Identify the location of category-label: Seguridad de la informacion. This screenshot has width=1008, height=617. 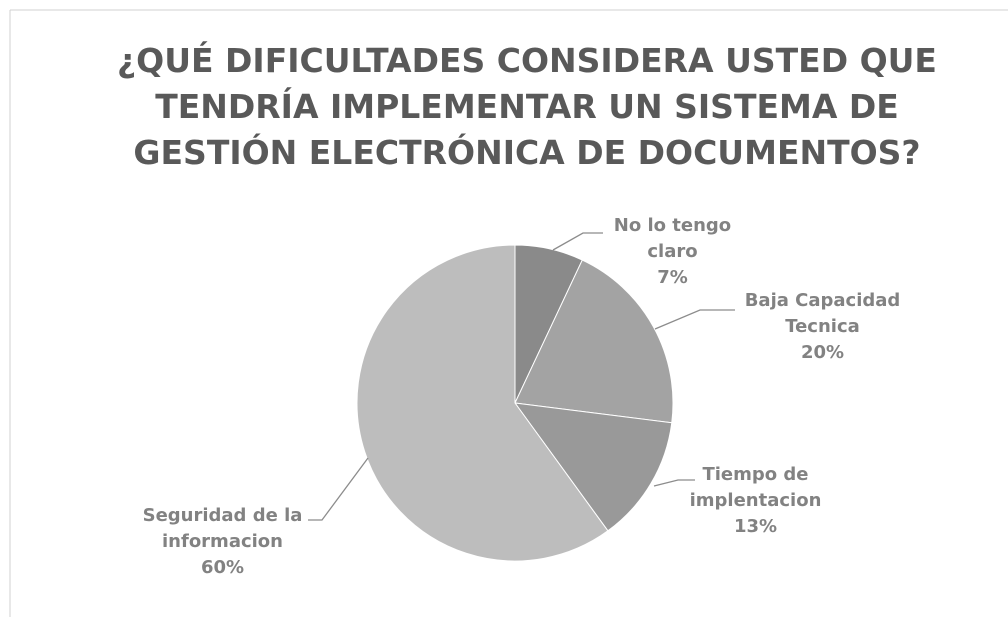
(222, 528).